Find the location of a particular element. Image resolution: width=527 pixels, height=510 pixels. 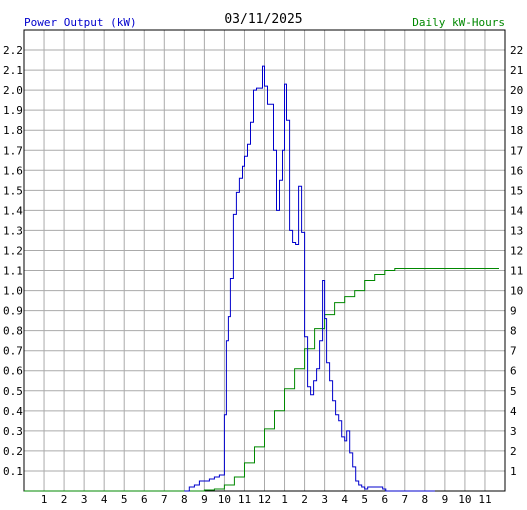

right-tick-label: 20 is located at coordinates (516, 90).